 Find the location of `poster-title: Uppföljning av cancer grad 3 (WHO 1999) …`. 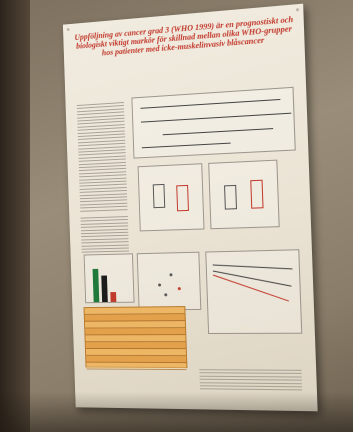

poster-title: Uppföljning av cancer grad 3 (WHO 1999) … is located at coordinates (185, 36).